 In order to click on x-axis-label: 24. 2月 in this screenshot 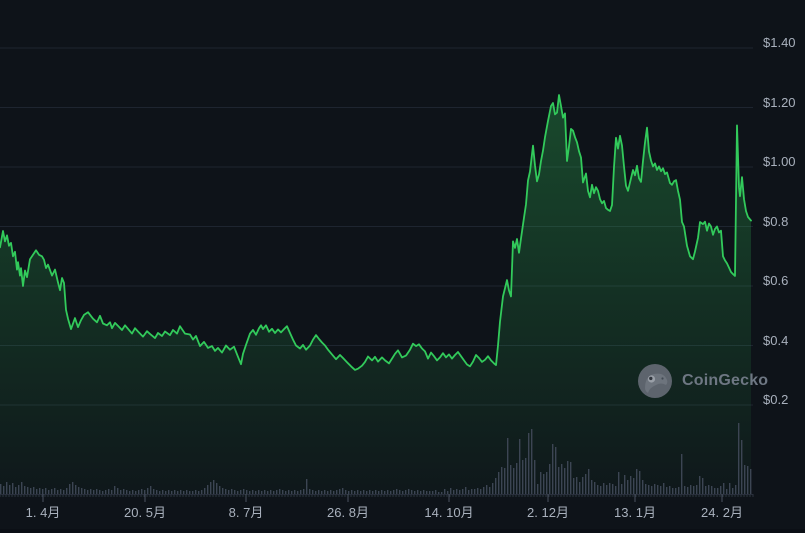, I will do `click(722, 512)`.